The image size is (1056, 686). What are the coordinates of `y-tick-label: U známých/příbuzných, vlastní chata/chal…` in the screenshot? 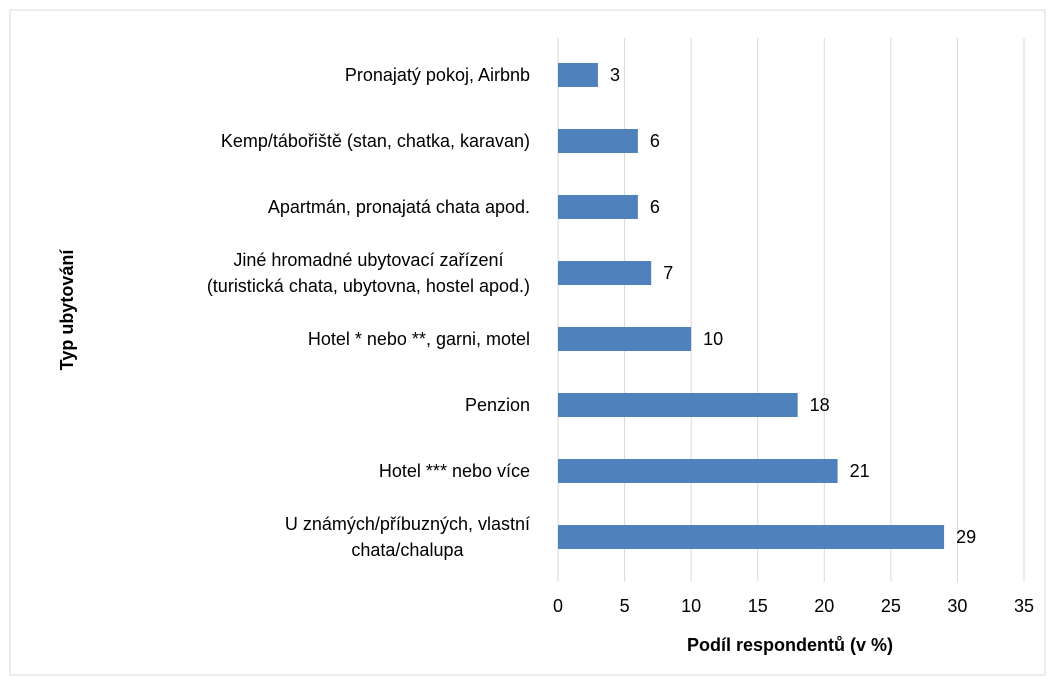 It's located at (407, 537).